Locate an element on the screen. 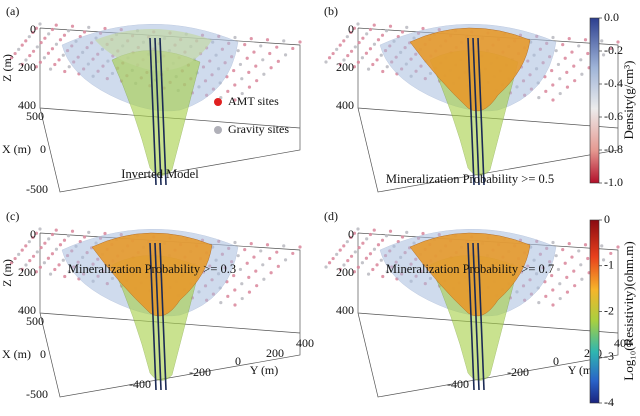 The width and height of the screenshot is (640, 416). inner-body is located at coordinates (153, 50).